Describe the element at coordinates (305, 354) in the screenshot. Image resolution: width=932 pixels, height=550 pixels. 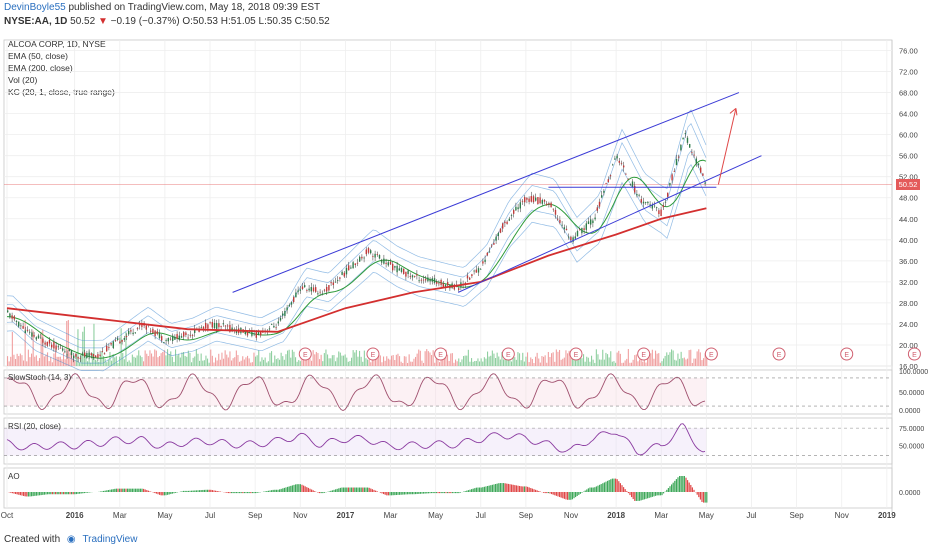
I see `earnings-marker-circle` at that location.